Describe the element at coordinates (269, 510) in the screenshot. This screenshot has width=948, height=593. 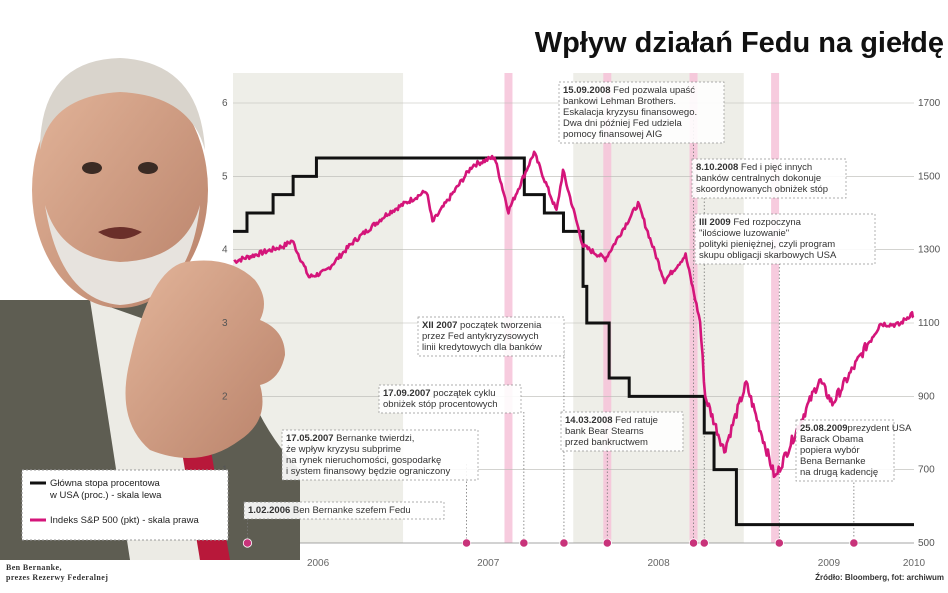
I see `annotation-date: 1.02.2006` at that location.